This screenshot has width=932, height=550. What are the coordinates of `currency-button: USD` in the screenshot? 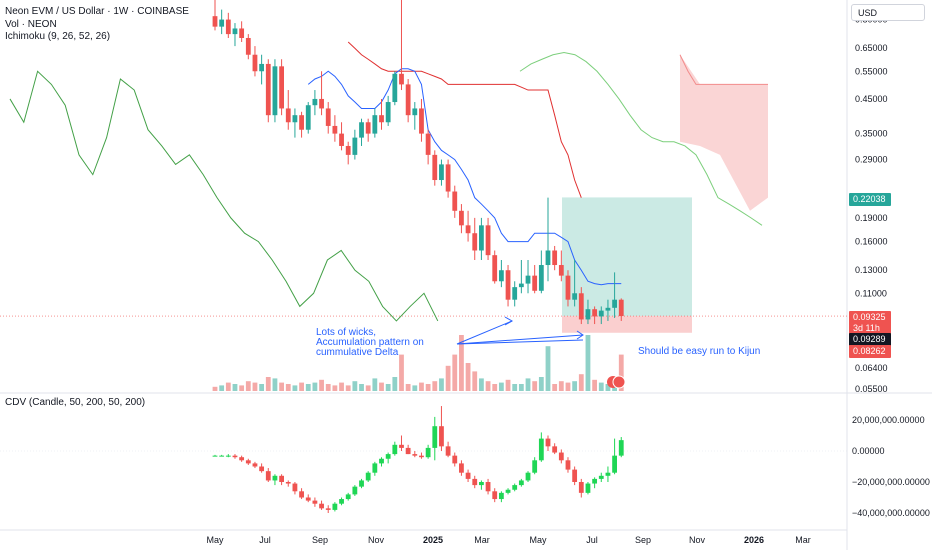 It's located at (888, 12).